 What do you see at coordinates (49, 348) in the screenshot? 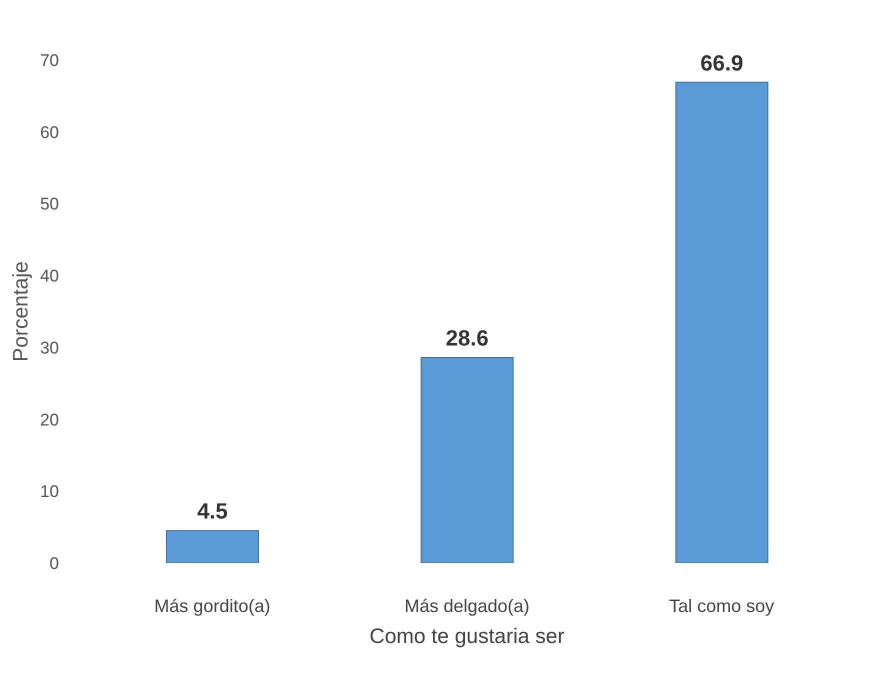
I see `y-tick-label: 30` at bounding box center [49, 348].